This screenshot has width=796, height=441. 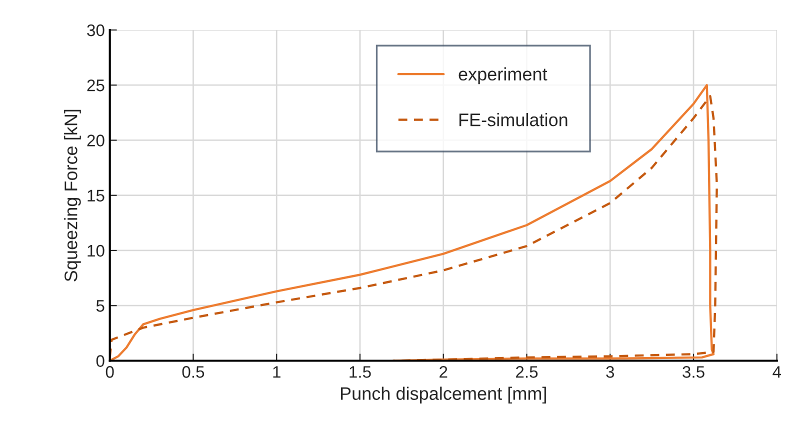 What do you see at coordinates (193, 372) in the screenshot?
I see `x-tick-label: 0.5` at bounding box center [193, 372].